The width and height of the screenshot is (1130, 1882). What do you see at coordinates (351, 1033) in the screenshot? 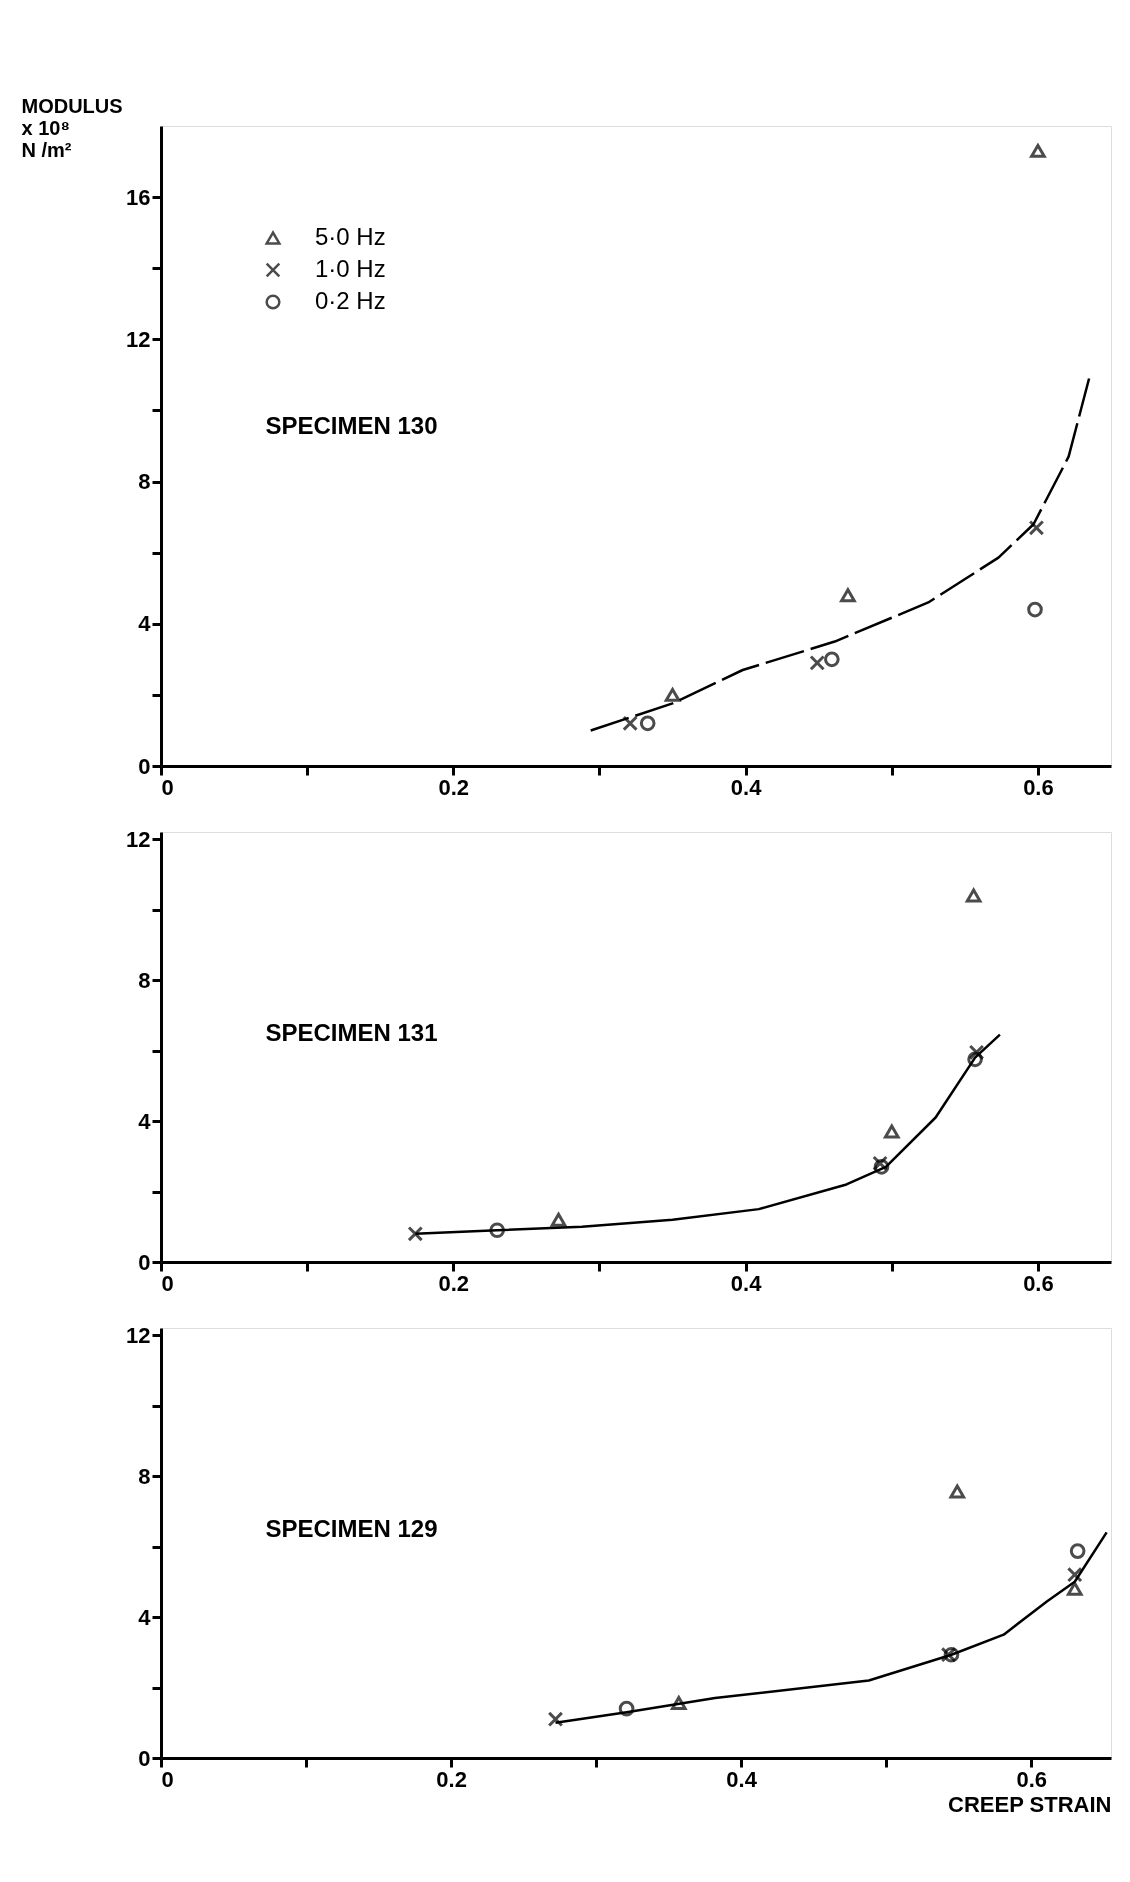
I see `annotation: SPECIMEN 131` at bounding box center [351, 1033].